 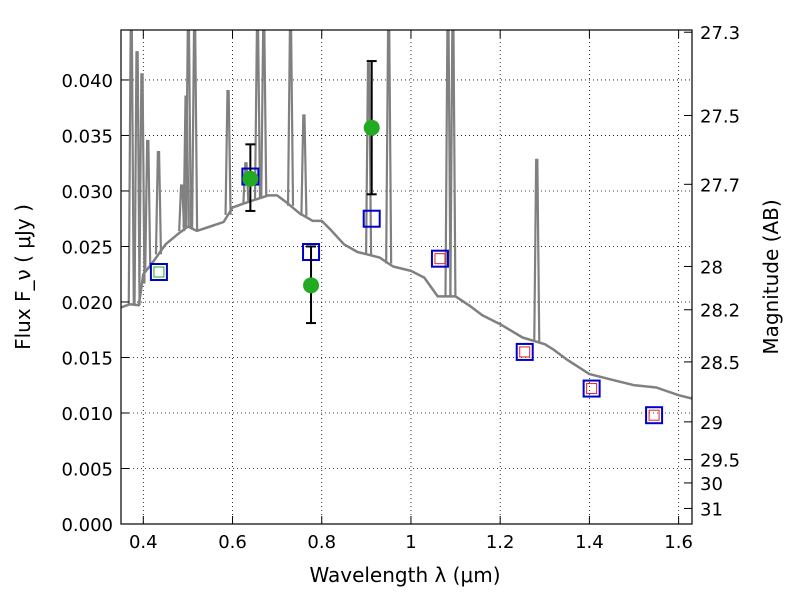 I want to click on y-tick-label: 0.040, so click(x=87, y=81).